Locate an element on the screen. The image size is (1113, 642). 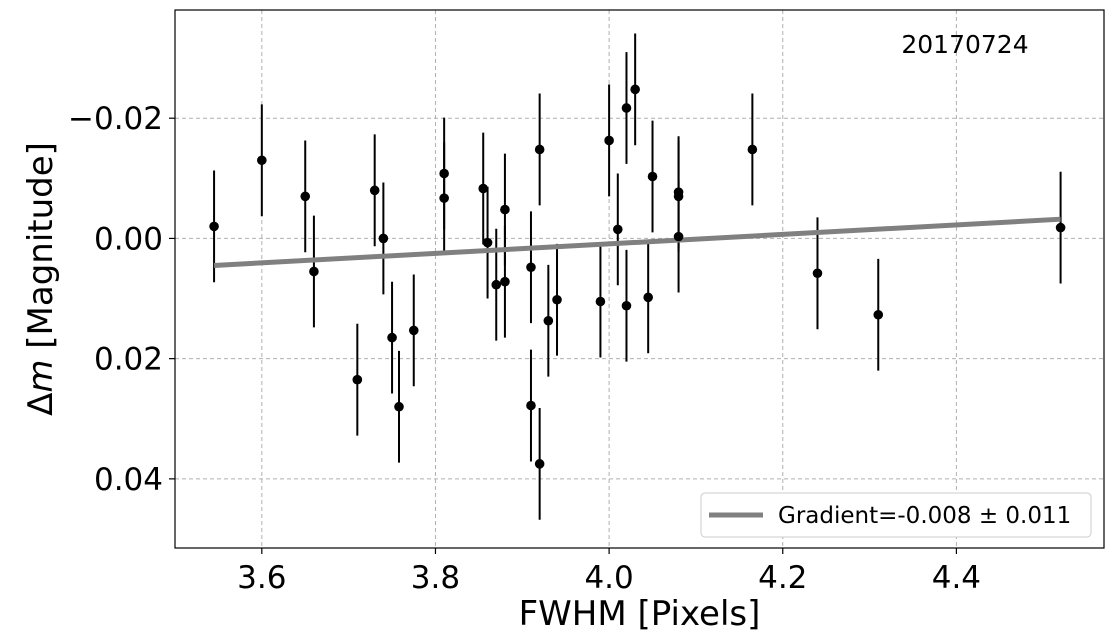
x-tick-label: 4.0 is located at coordinates (608, 578).